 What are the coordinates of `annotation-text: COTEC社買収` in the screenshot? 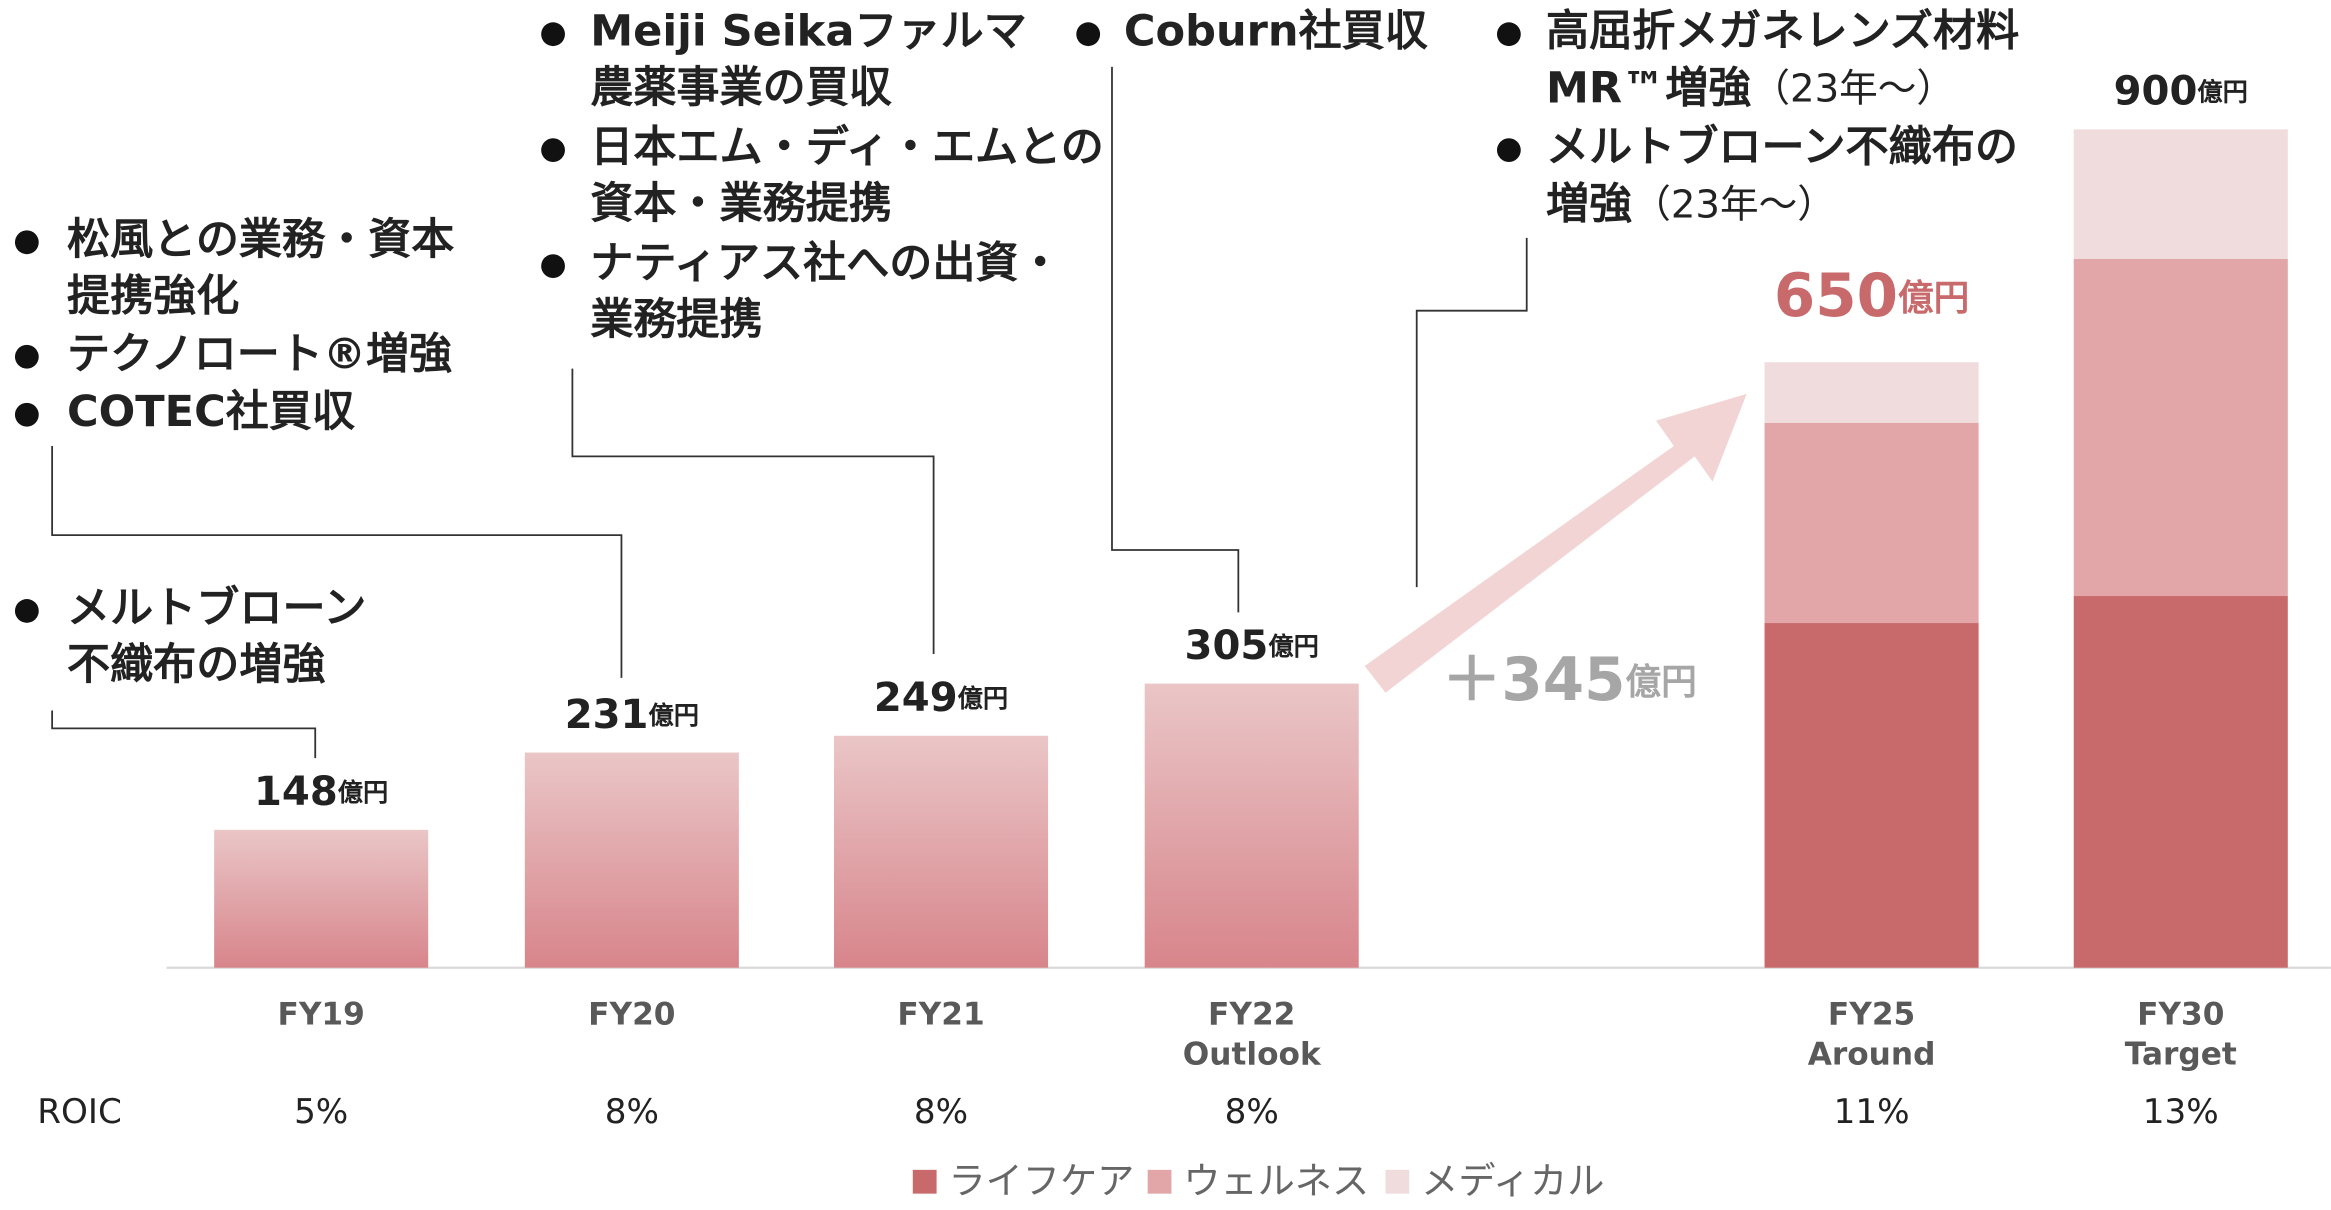 It's located at (211, 412).